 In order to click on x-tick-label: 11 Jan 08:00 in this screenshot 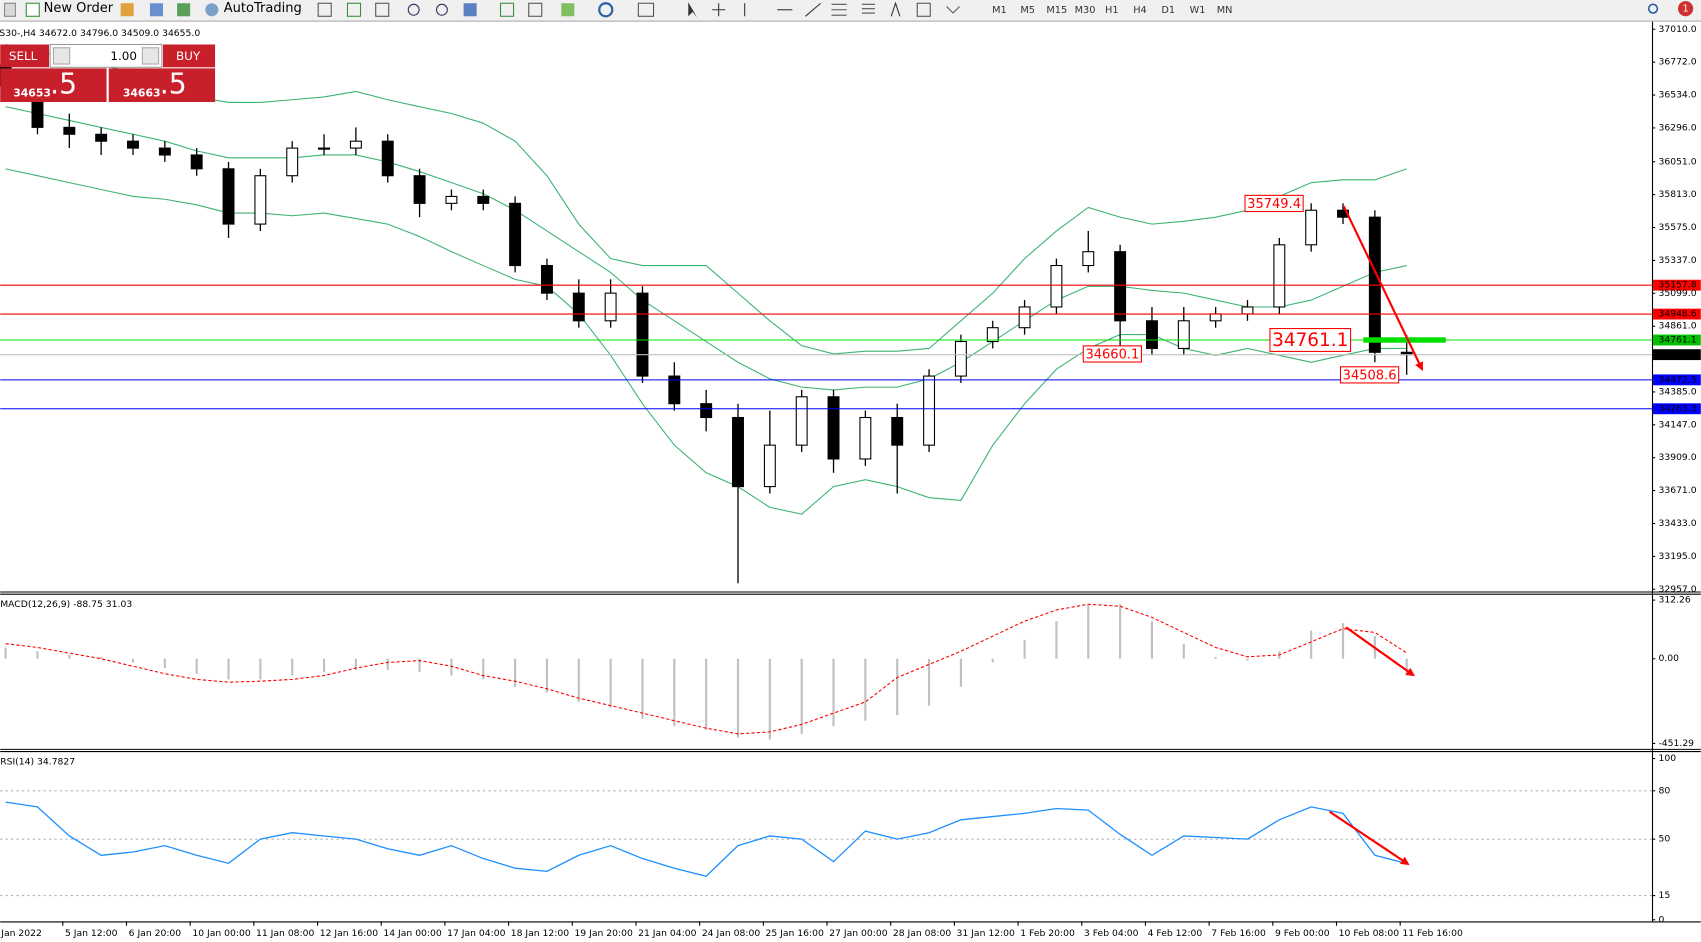, I will do `click(285, 933)`.